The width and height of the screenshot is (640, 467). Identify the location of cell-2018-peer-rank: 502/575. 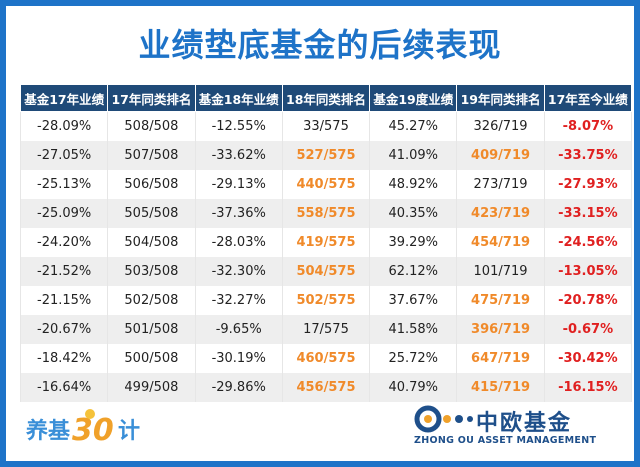
(326, 300).